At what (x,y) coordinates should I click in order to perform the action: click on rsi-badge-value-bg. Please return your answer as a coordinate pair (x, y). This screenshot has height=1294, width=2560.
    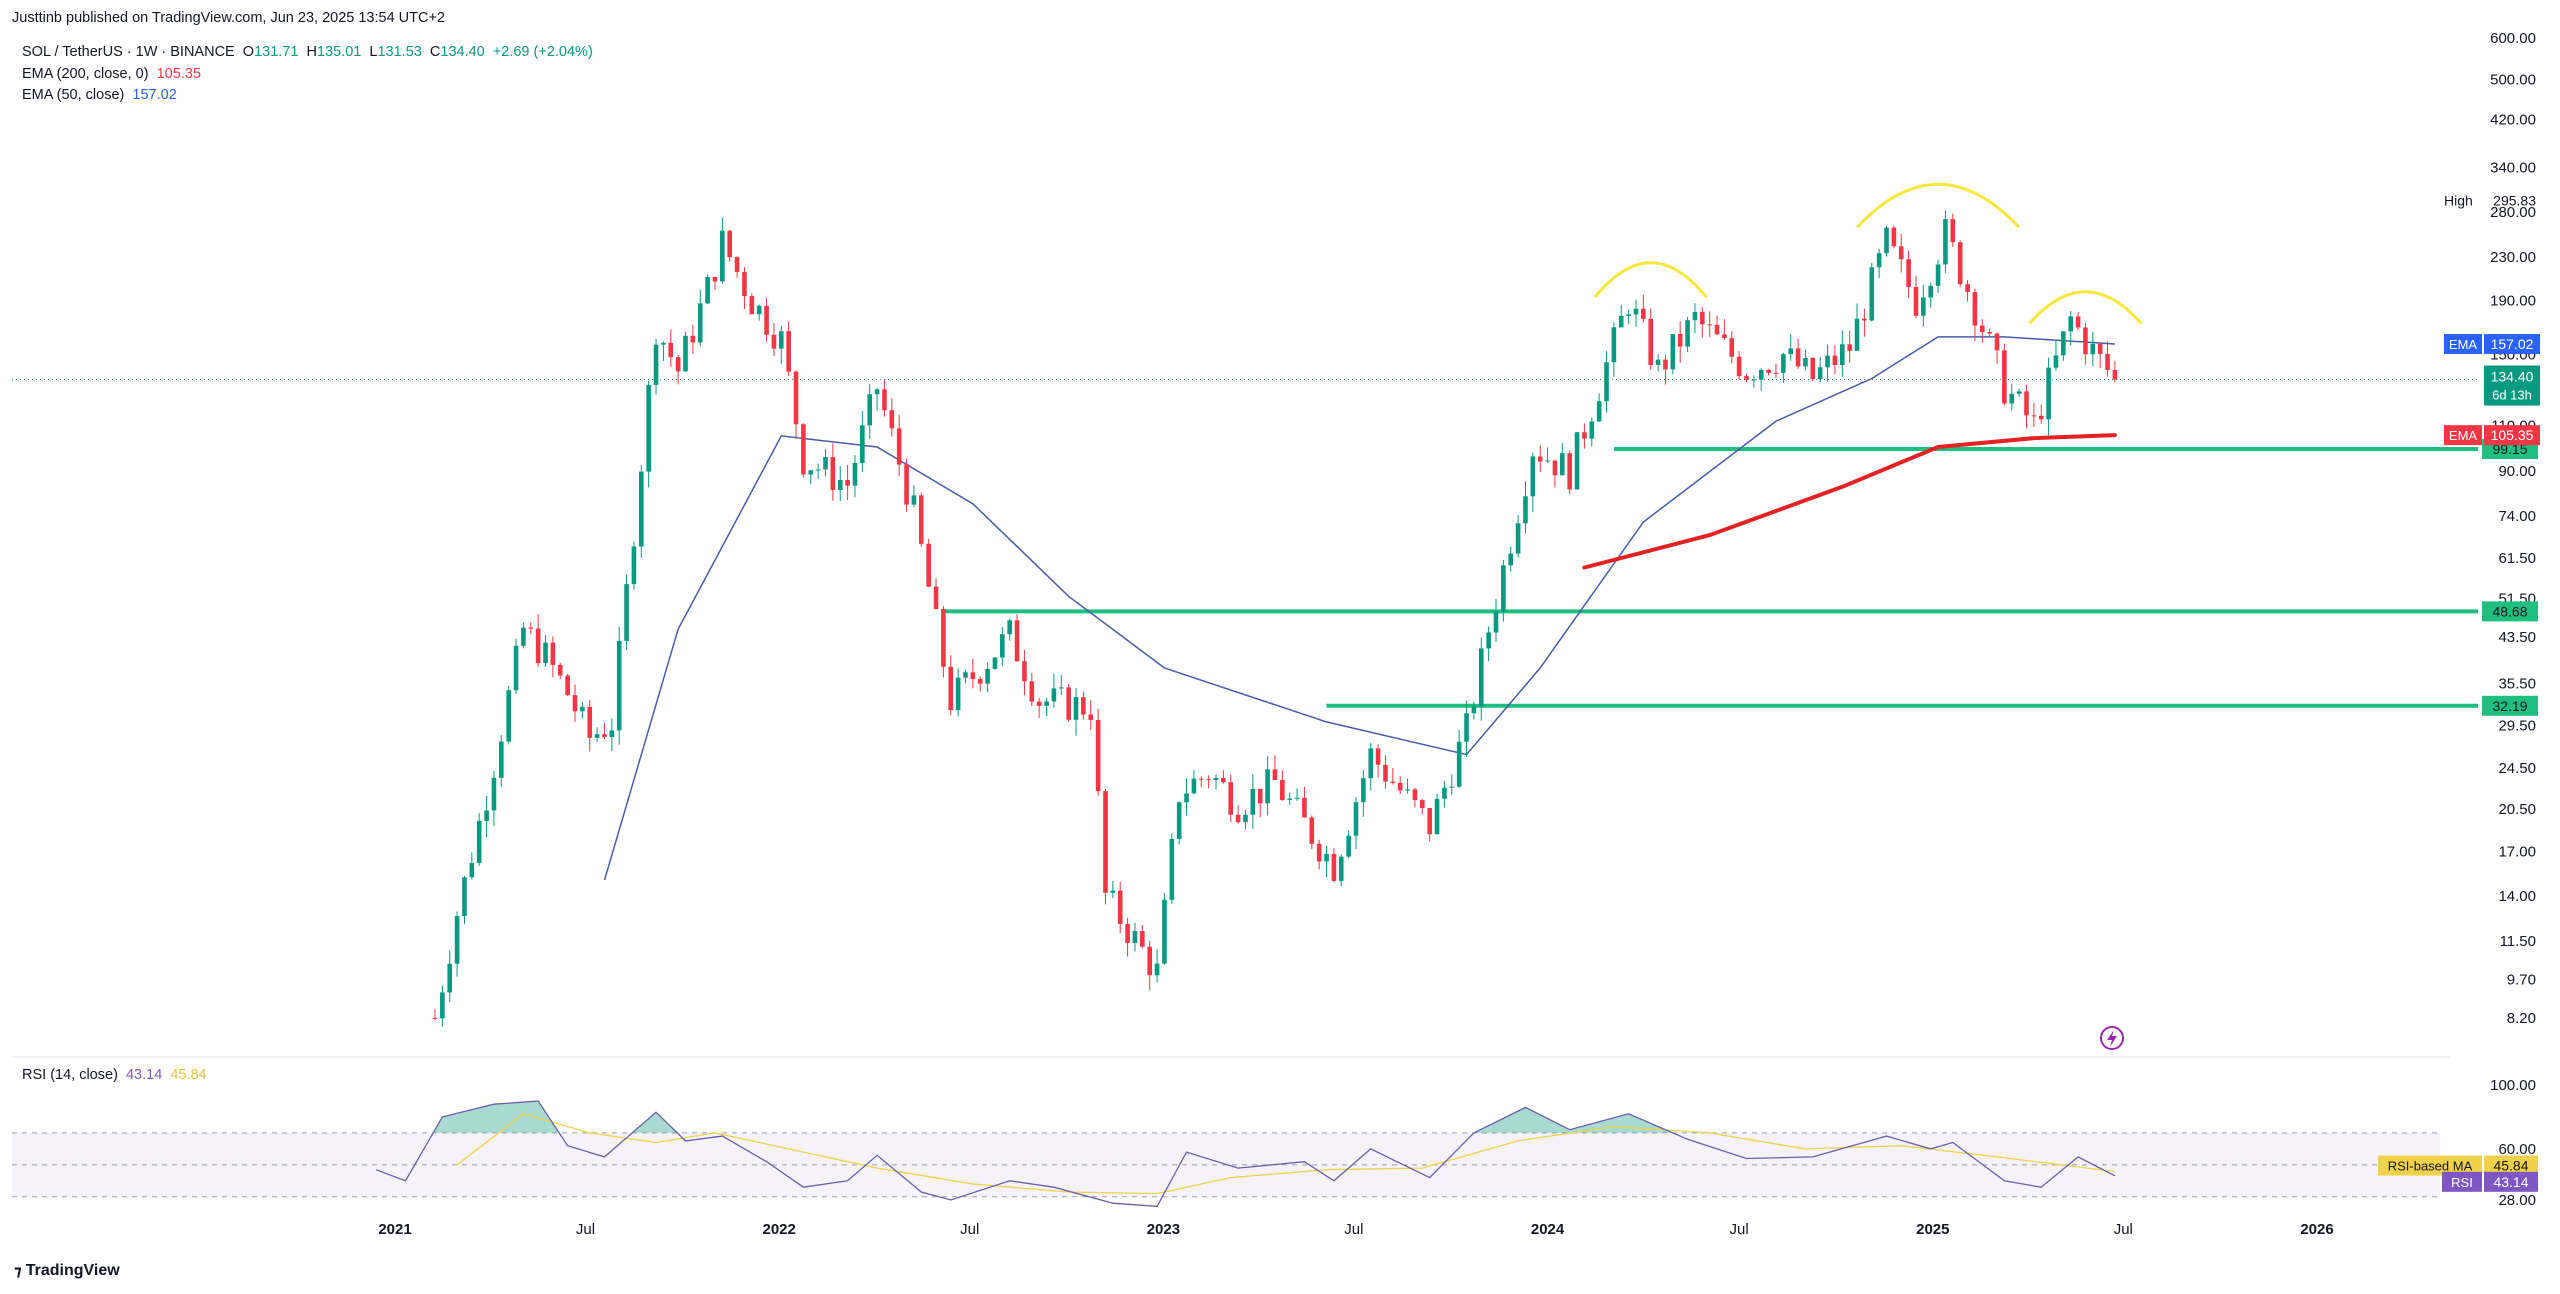
    Looking at the image, I should click on (2511, 1181).